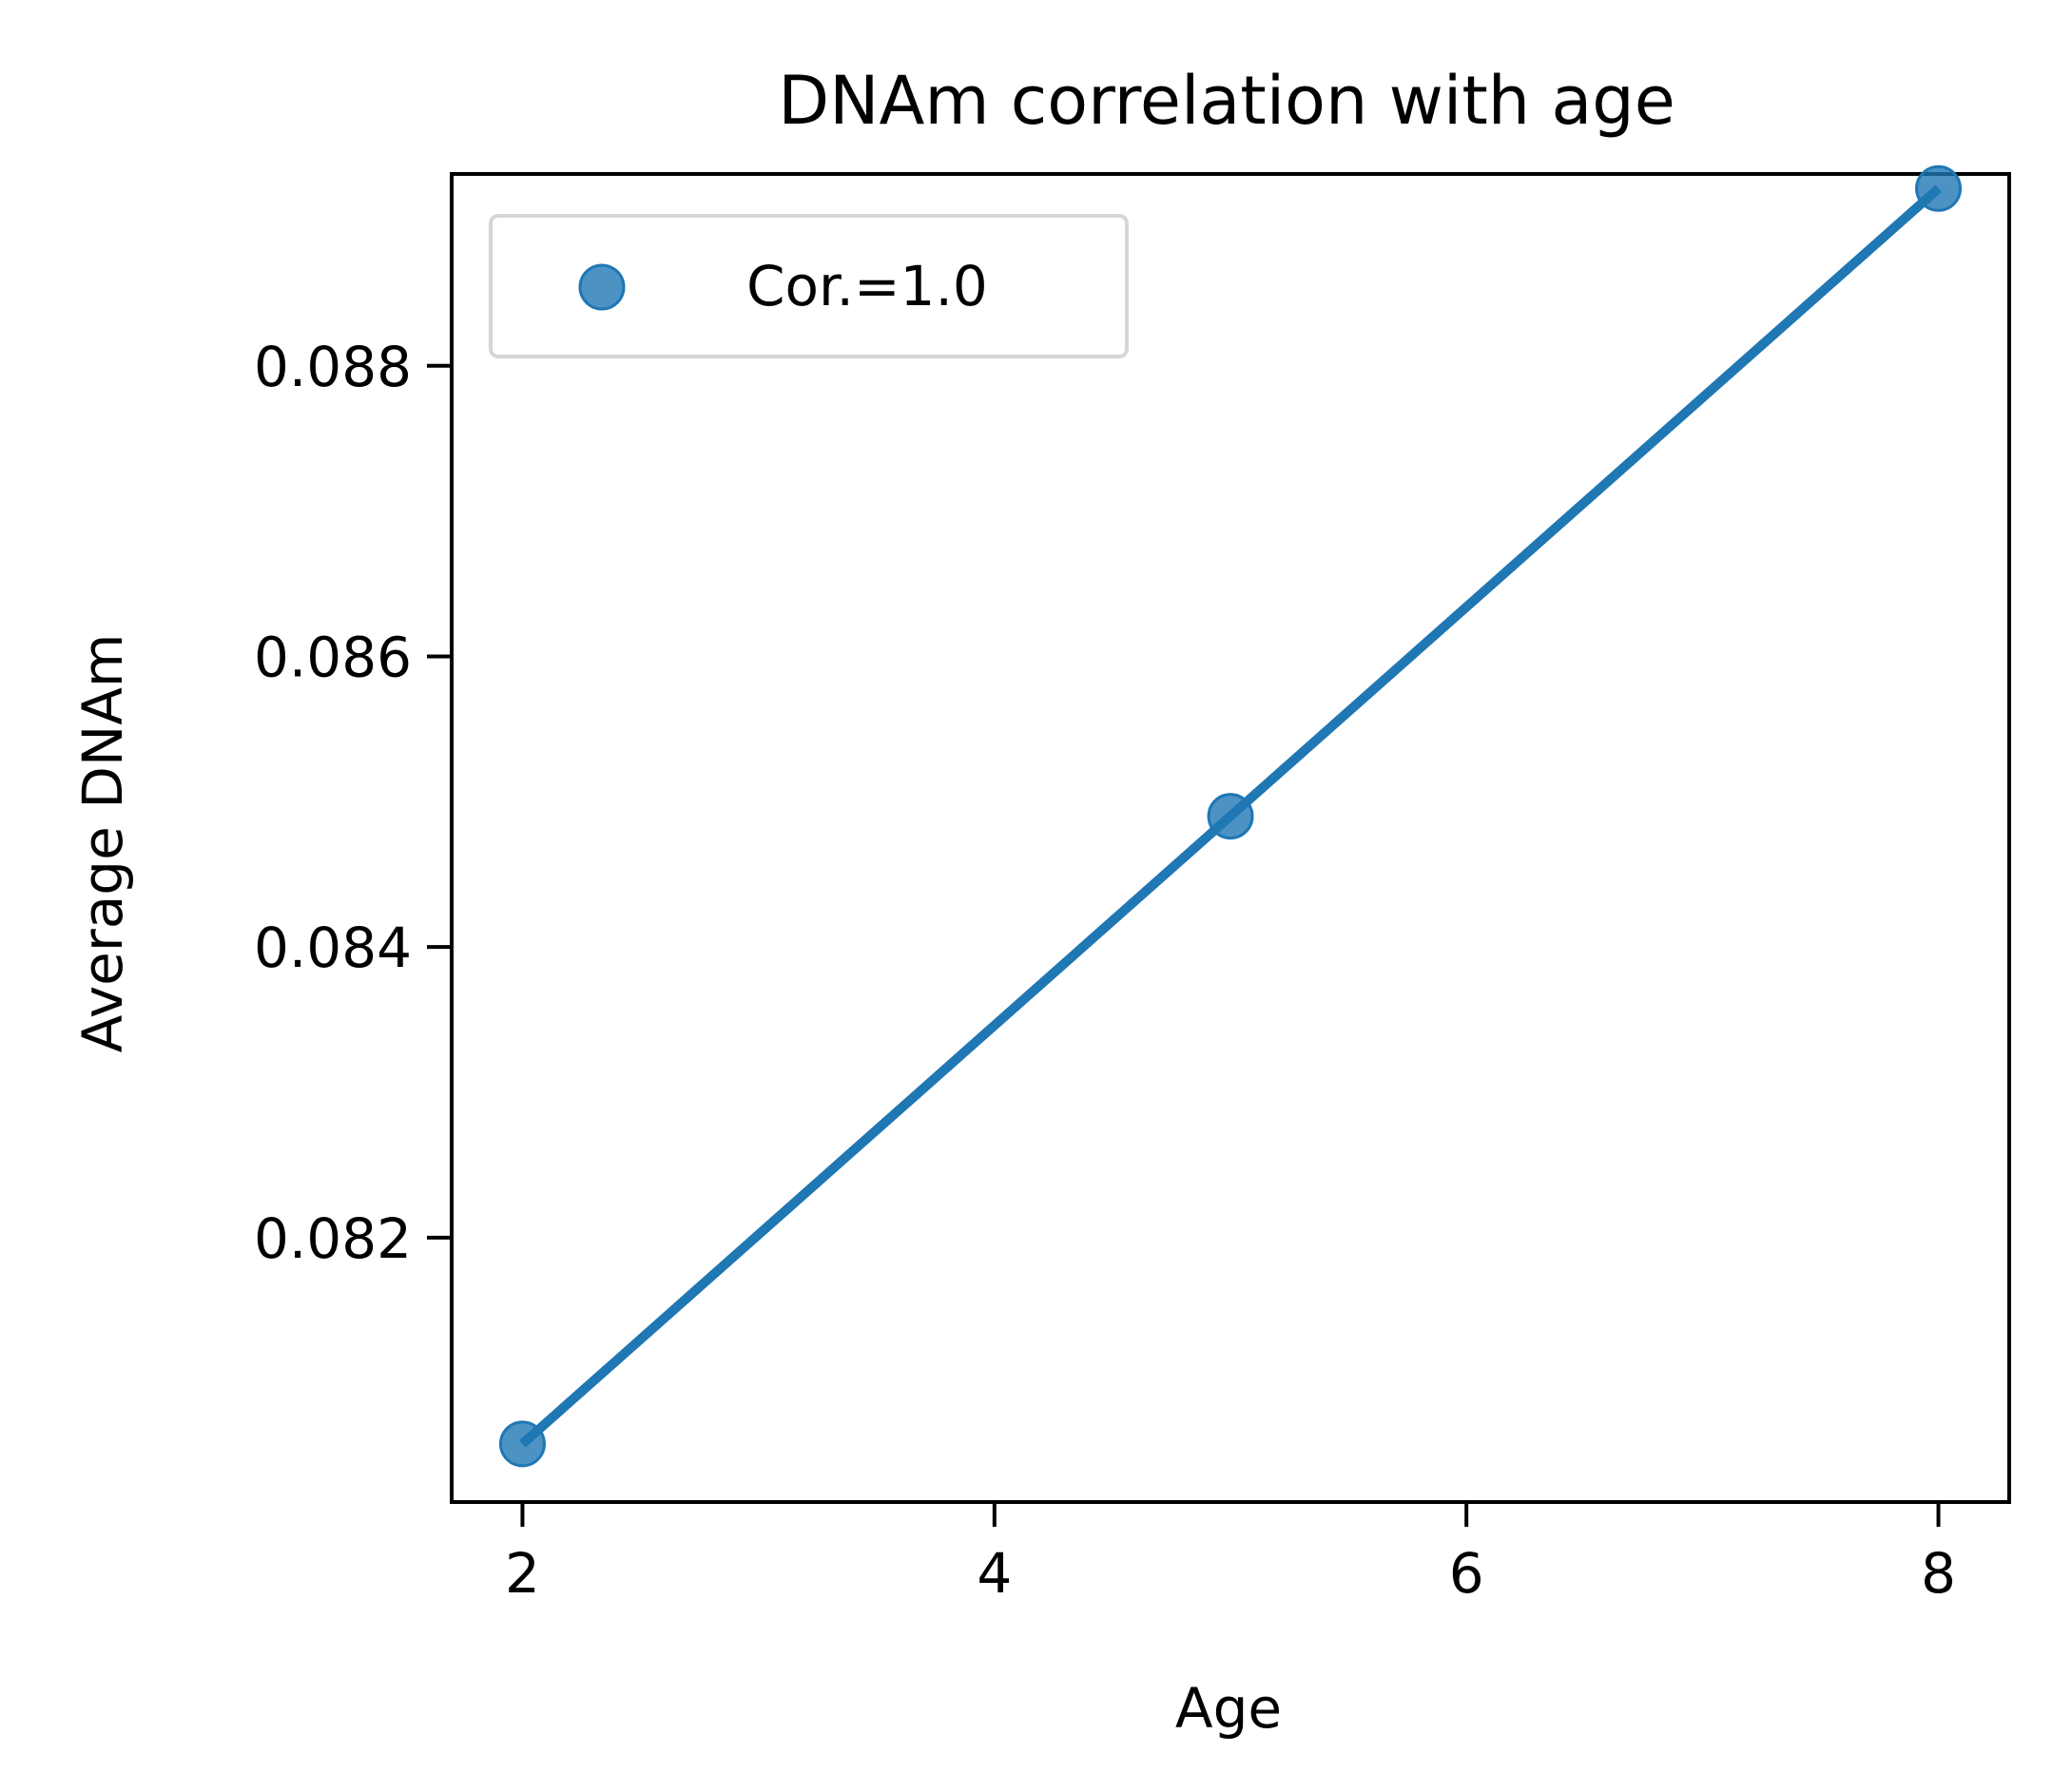 The height and width of the screenshot is (1792, 2052). Describe the element at coordinates (333, 657) in the screenshot. I see `y-tick-label: 0.086` at that location.